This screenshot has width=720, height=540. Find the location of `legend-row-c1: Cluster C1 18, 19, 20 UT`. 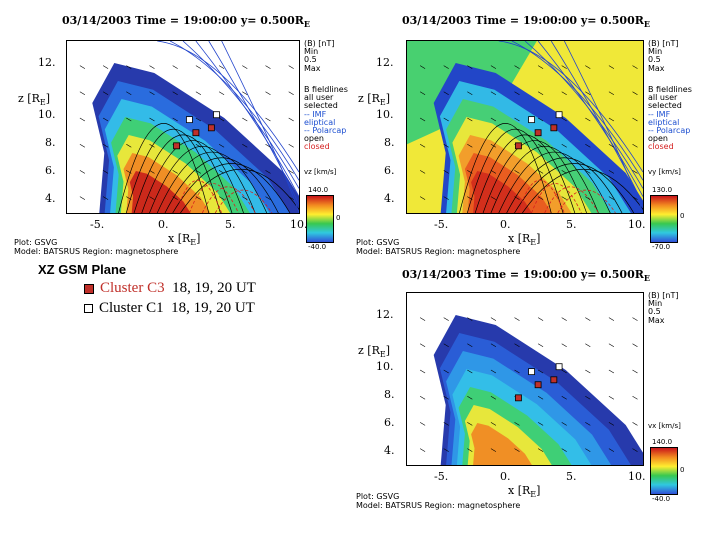

legend-row-c1: Cluster C1 18, 19, 20 UT is located at coordinates (169, 308).